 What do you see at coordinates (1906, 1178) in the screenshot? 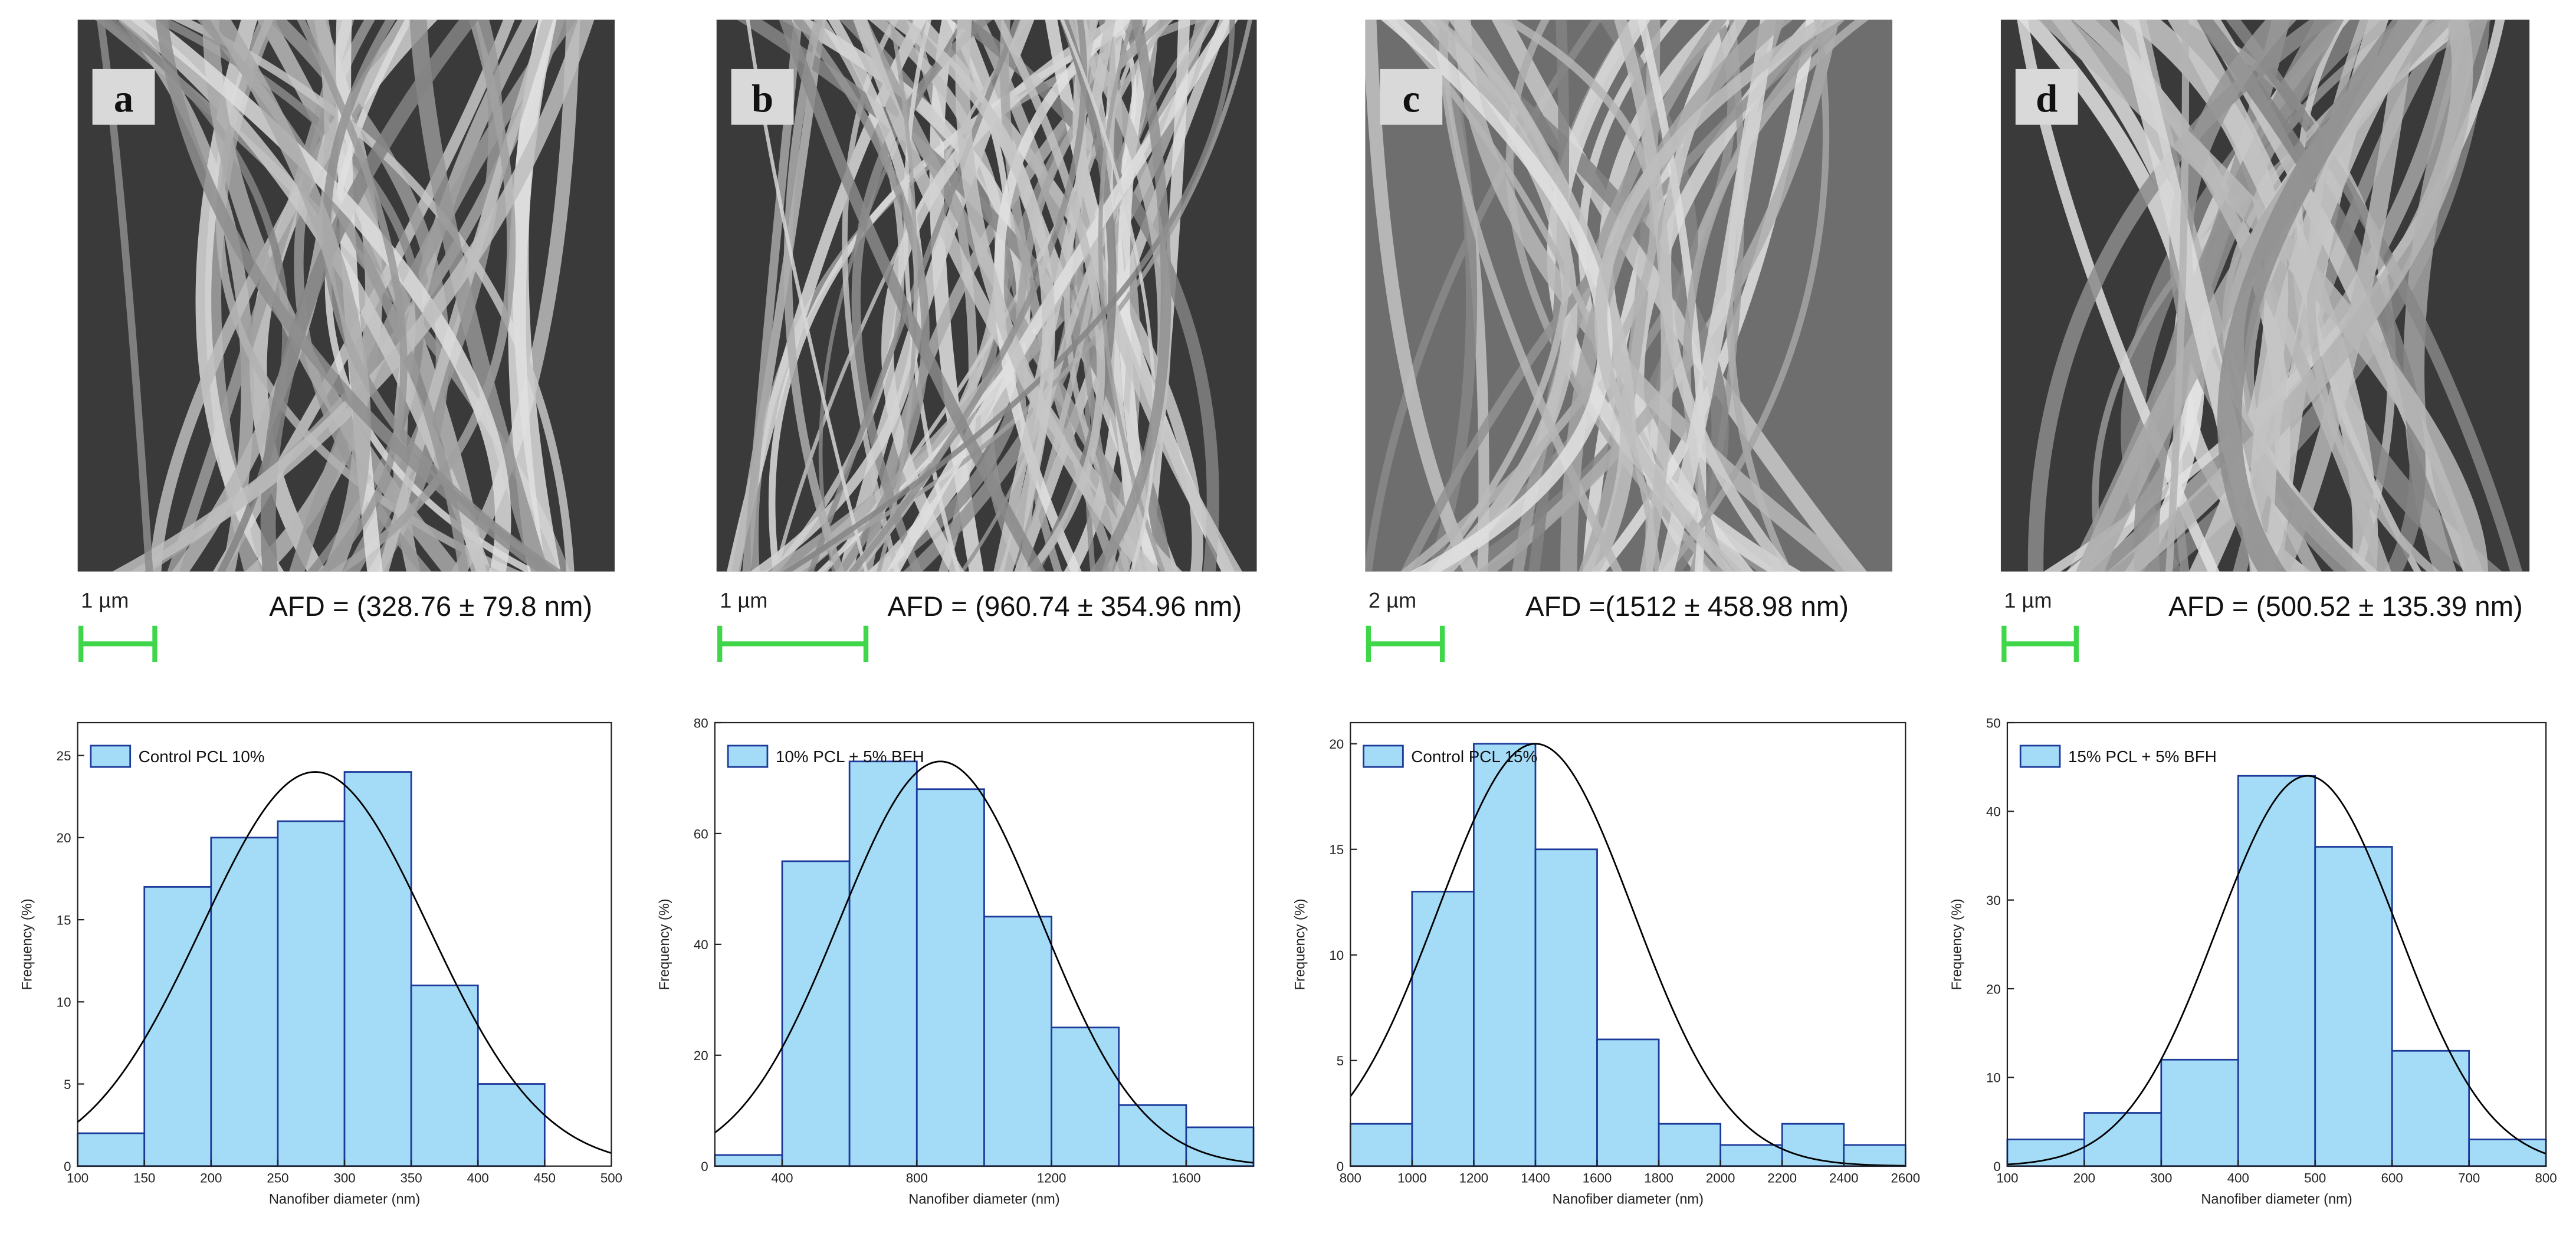
I see `x-tick-label: 2600` at bounding box center [1906, 1178].